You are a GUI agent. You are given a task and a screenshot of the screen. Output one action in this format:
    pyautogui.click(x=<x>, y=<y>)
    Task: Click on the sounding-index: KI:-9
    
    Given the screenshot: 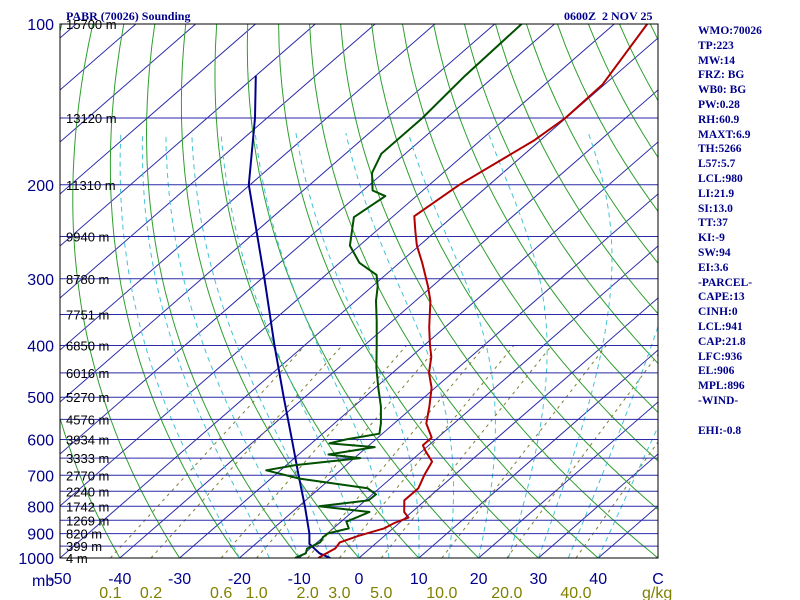 What is the action you would take?
    pyautogui.click(x=711, y=238)
    